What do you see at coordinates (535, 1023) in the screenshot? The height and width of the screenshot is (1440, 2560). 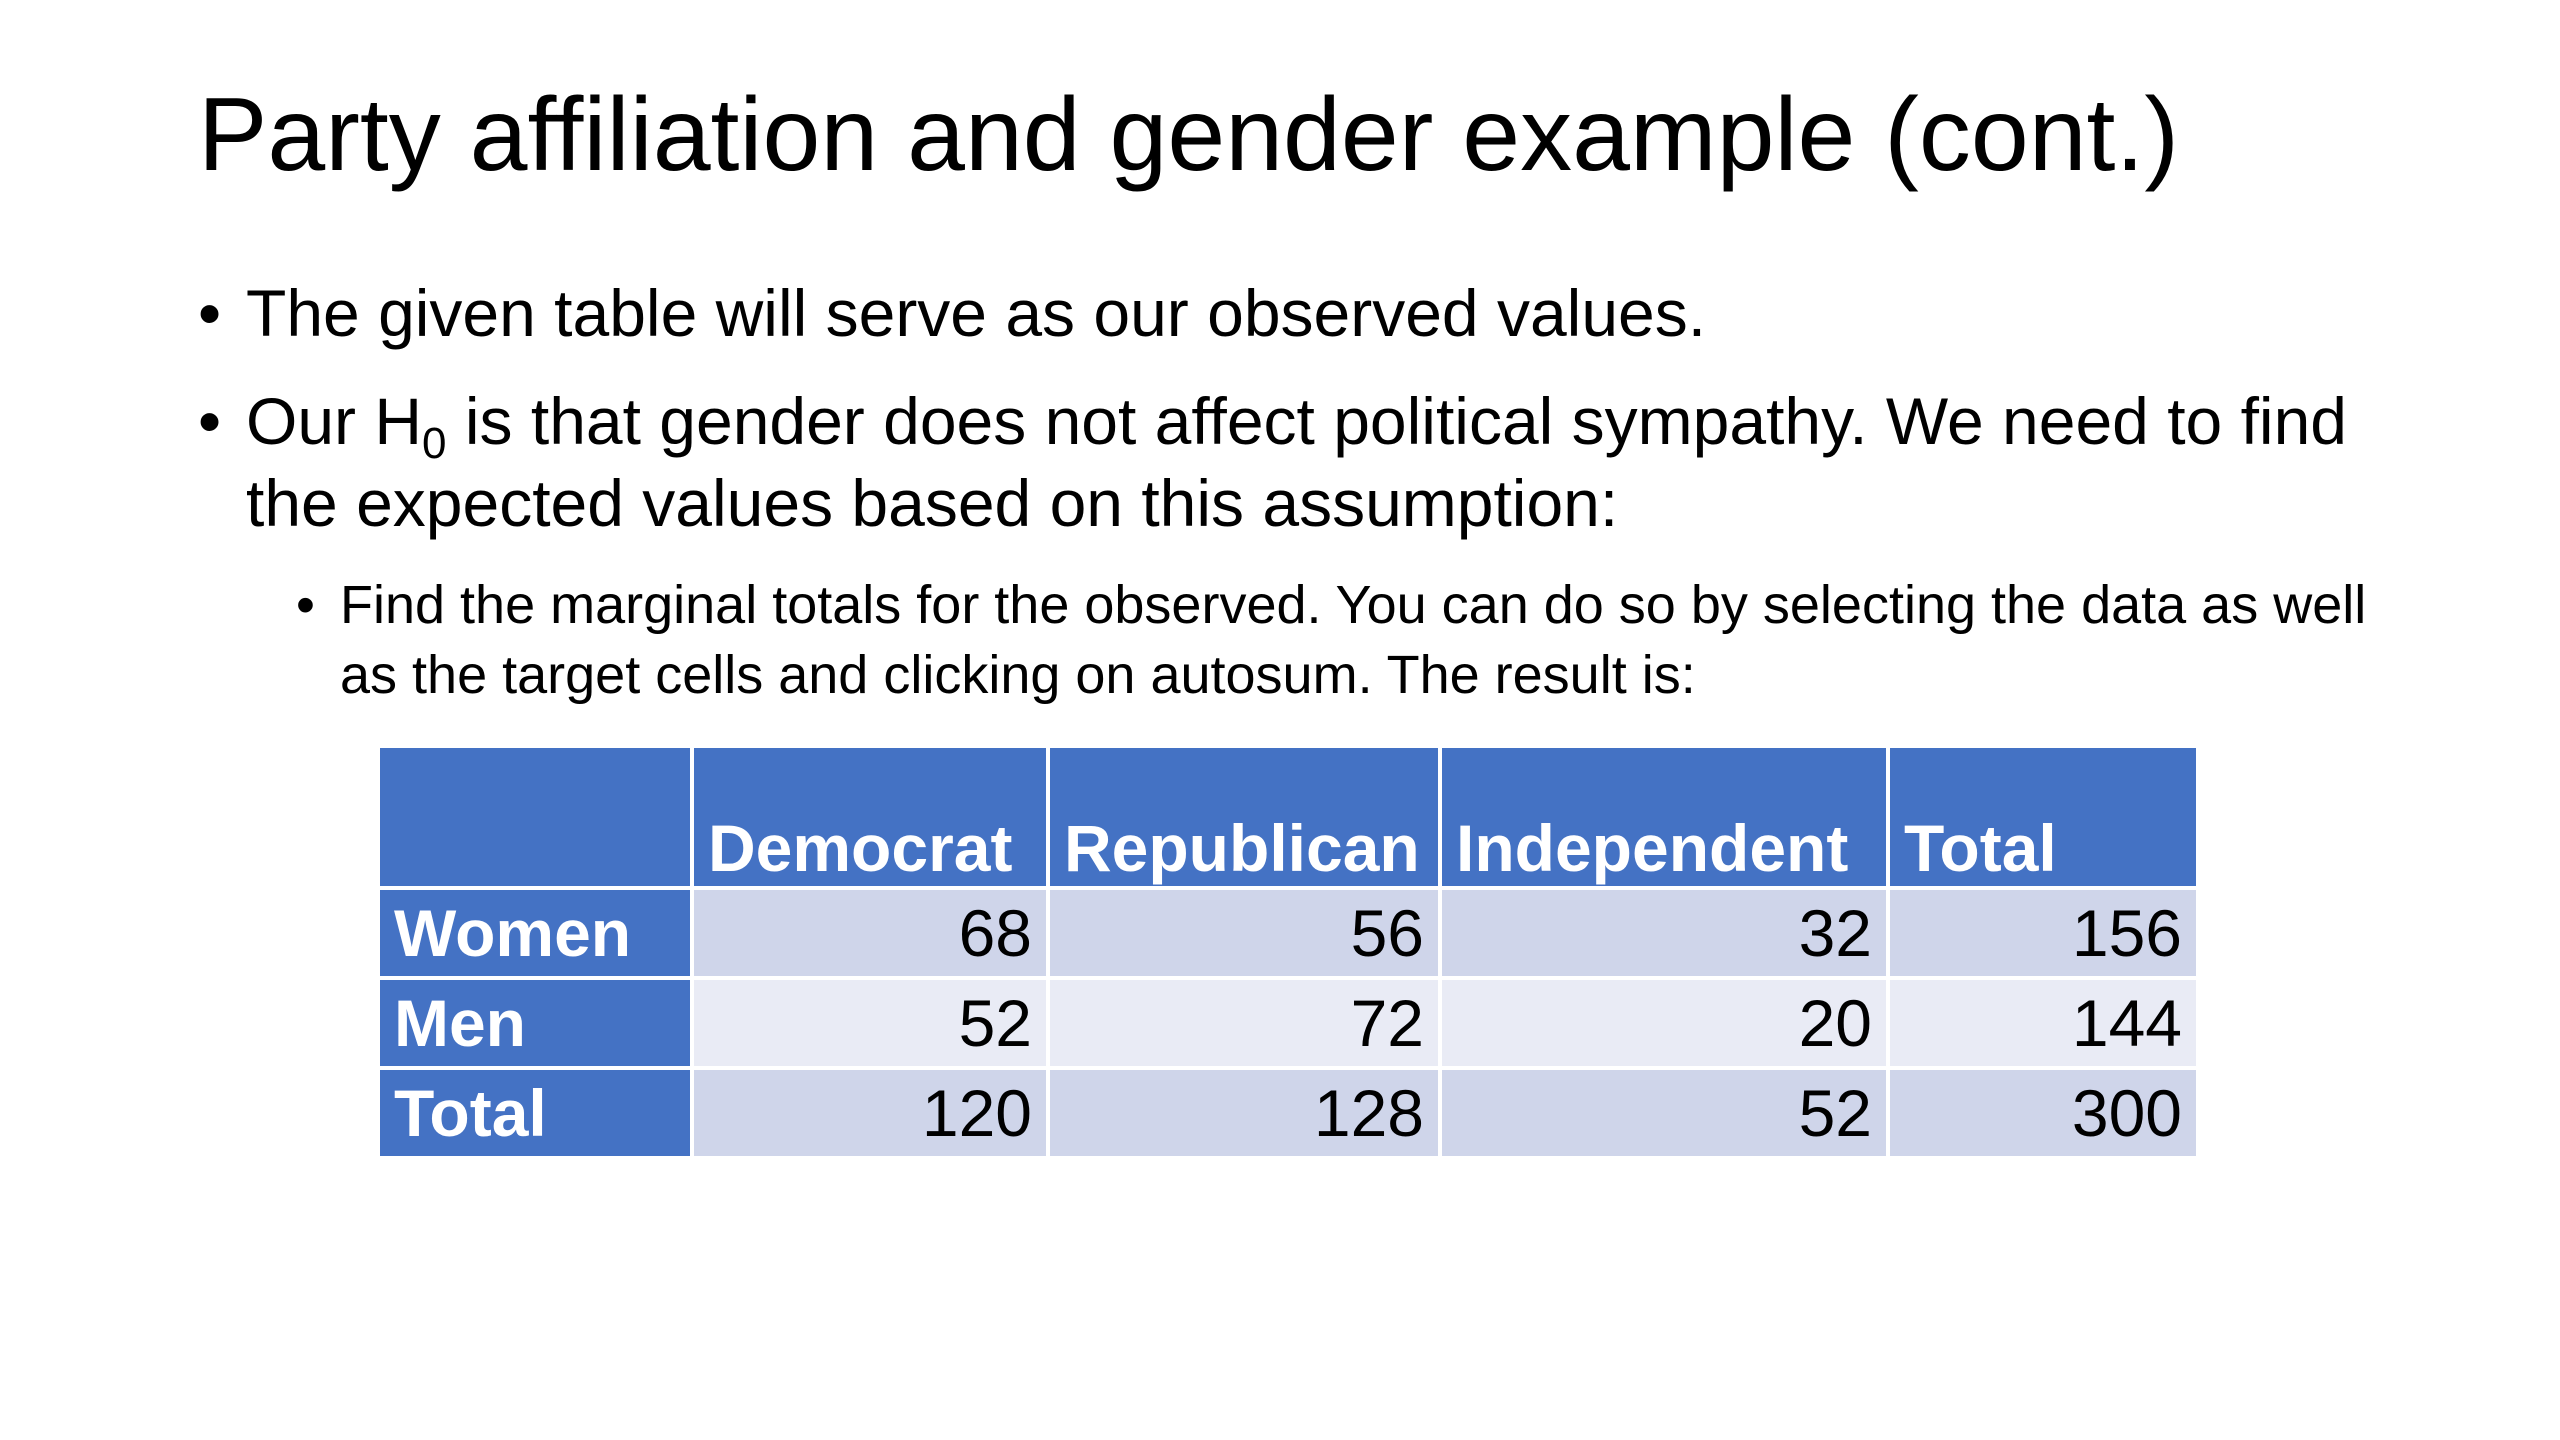 I see `row-label: Men` at bounding box center [535, 1023].